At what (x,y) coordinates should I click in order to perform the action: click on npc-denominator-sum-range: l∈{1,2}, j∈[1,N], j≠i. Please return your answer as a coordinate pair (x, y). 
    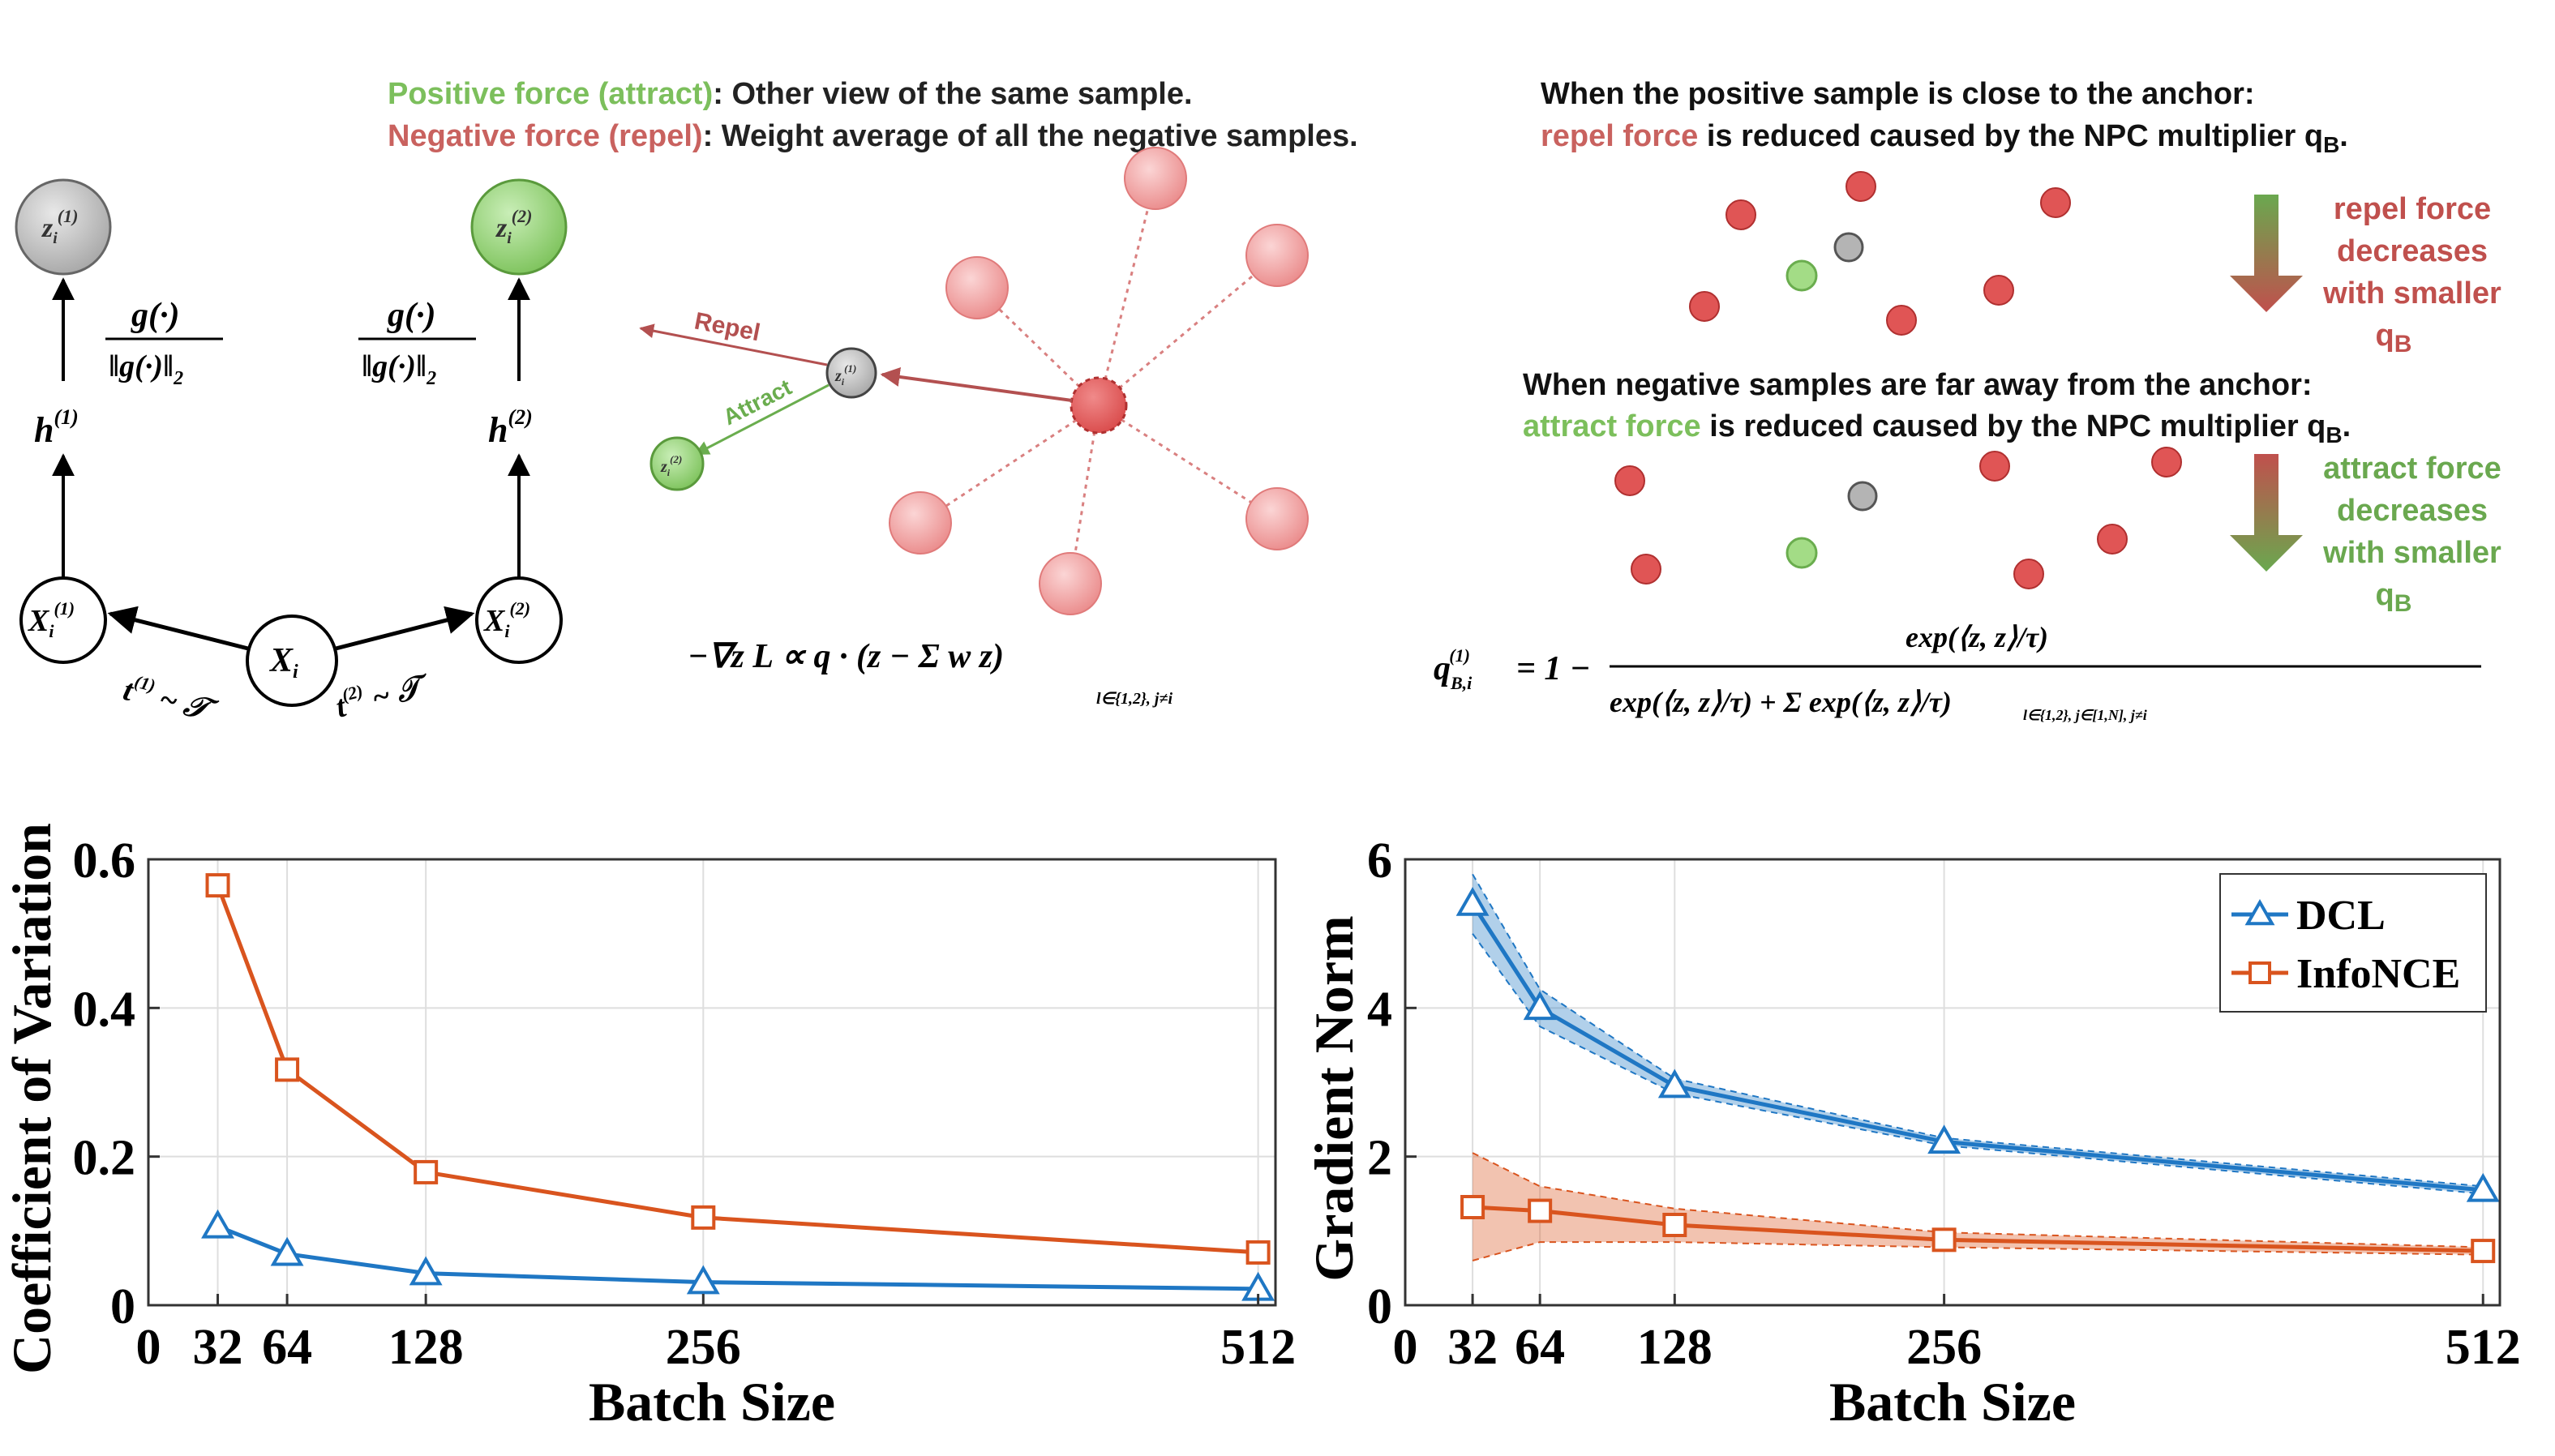
    Looking at the image, I should click on (2085, 715).